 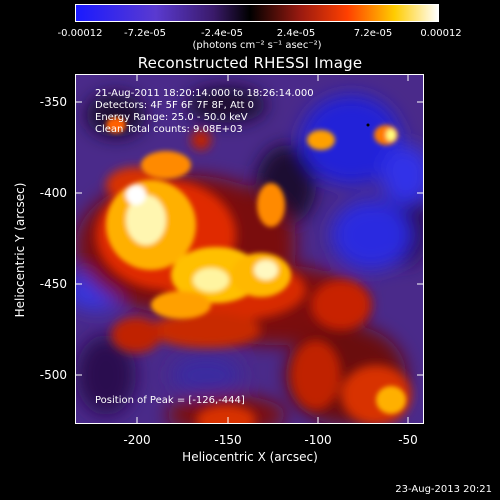 I want to click on colorbar-tick: 2.4e-05, so click(x=296, y=33).